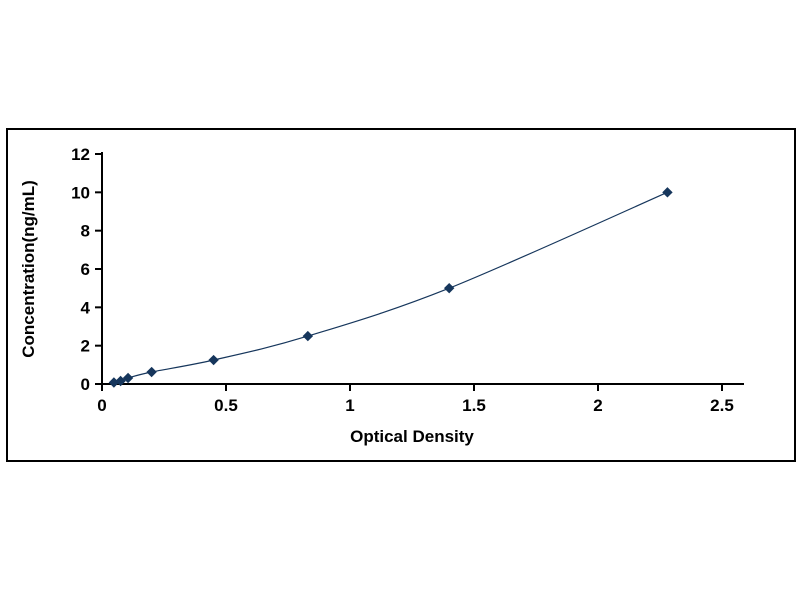 Image resolution: width=800 pixels, height=600 pixels. Describe the element at coordinates (28, 269) in the screenshot. I see `y-axis-title: Concentration(ng/mL)` at that location.